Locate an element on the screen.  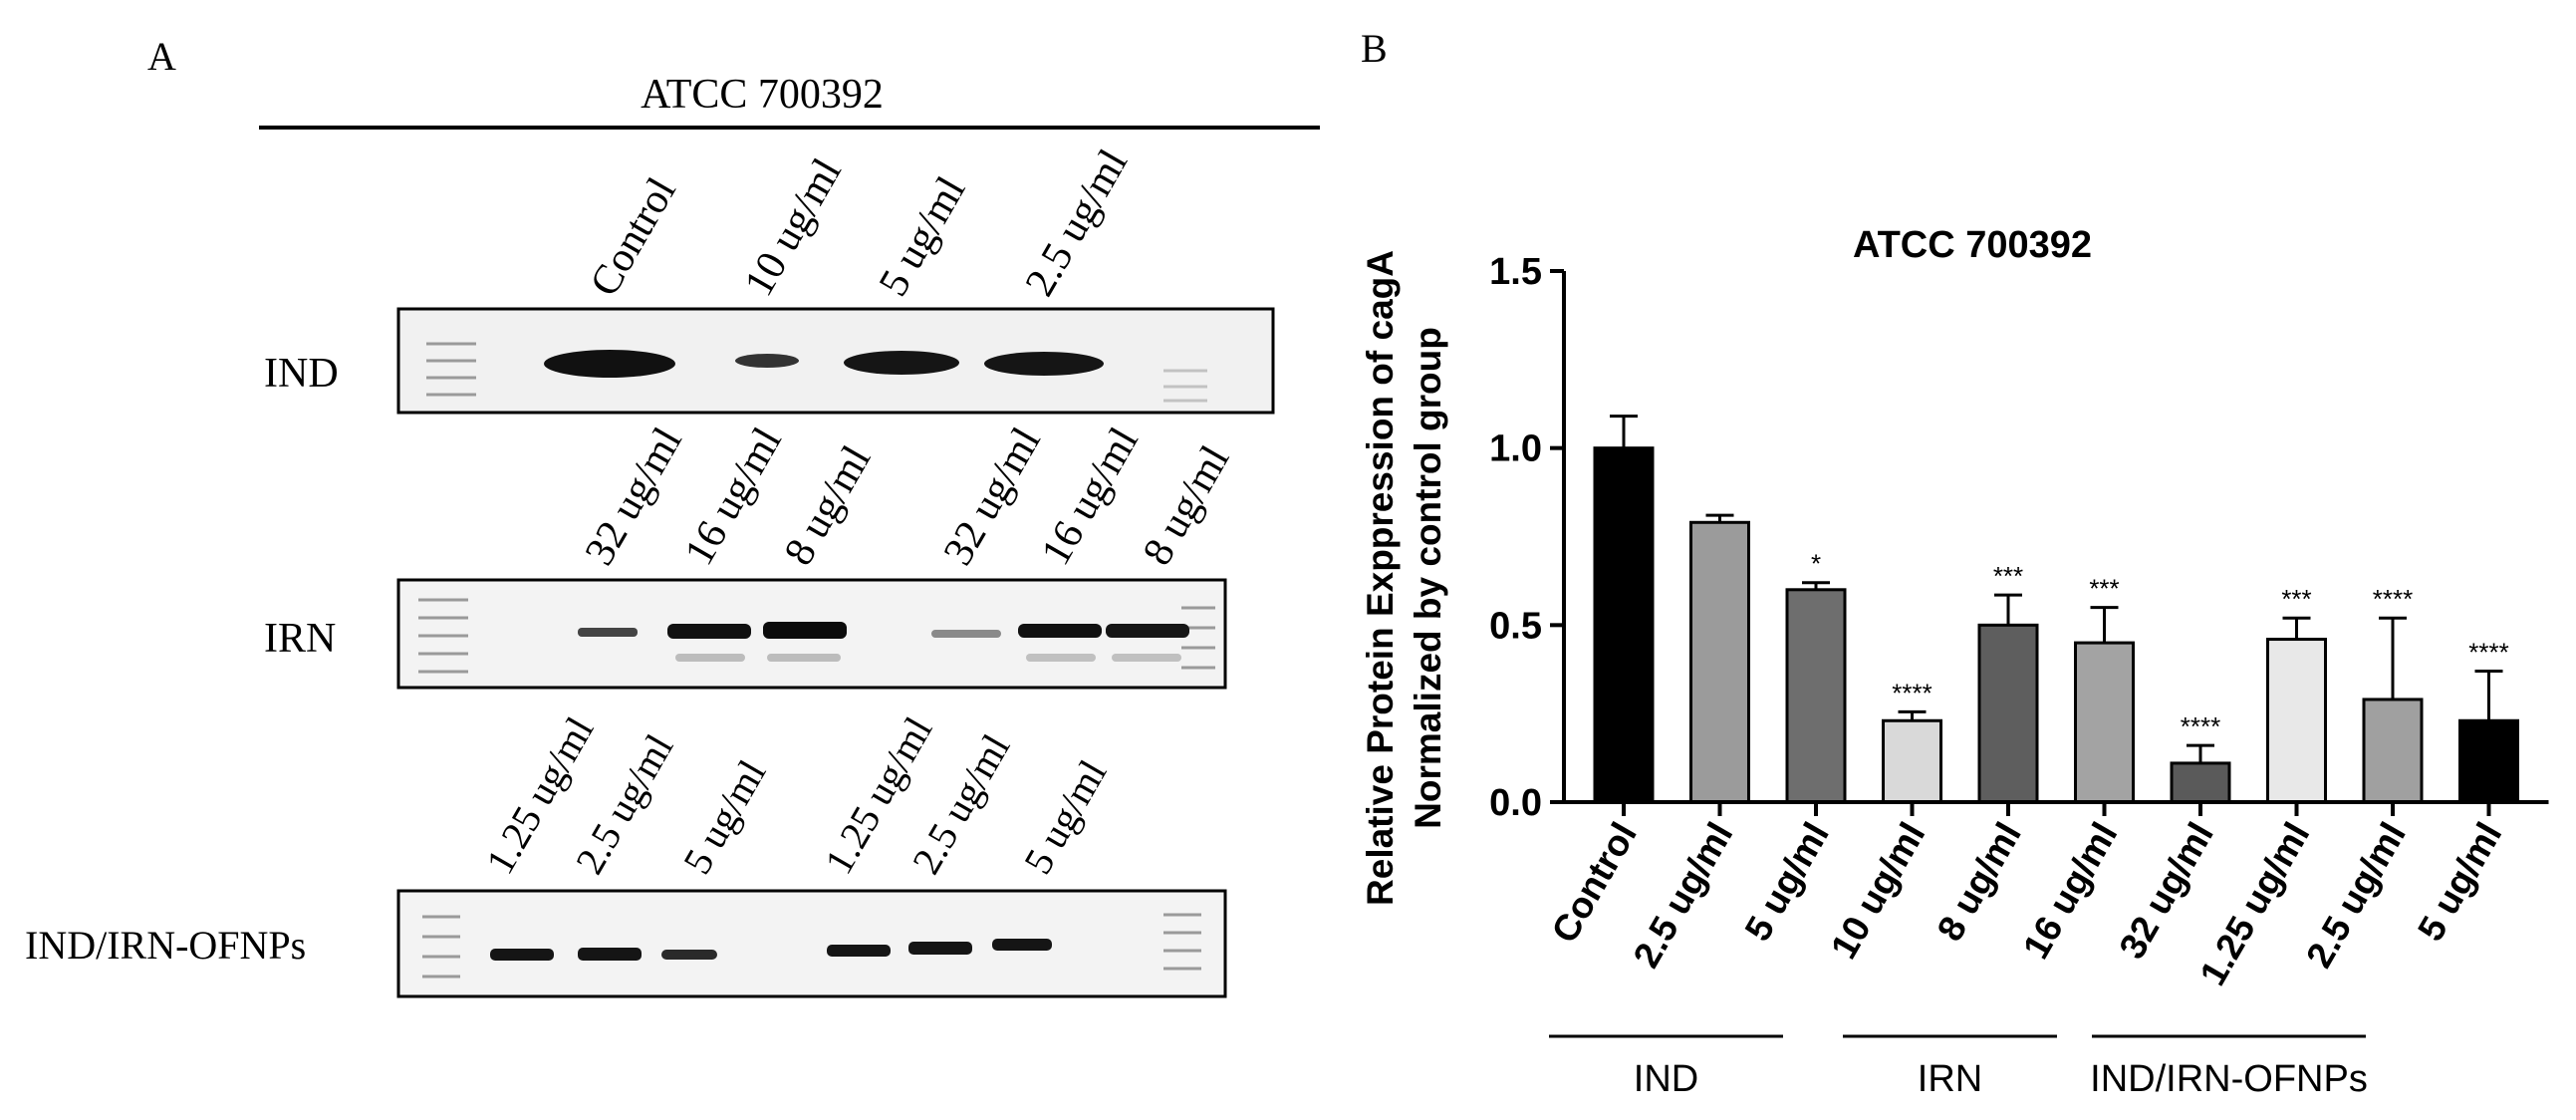
panel-b-letter: B is located at coordinates (1374, 48).